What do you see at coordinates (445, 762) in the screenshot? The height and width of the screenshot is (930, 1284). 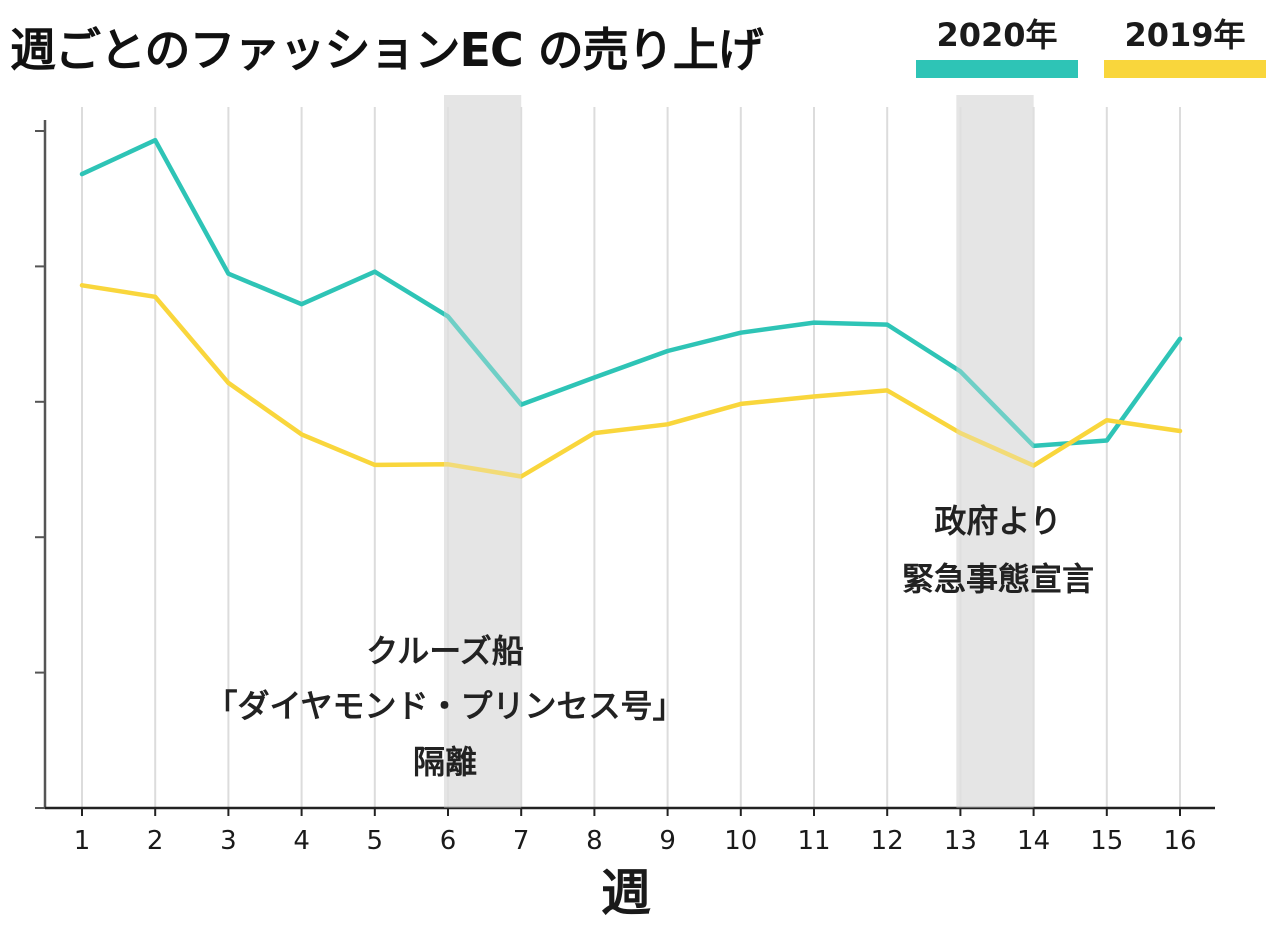 I see `annotation-region-1-line-3: 隔離` at bounding box center [445, 762].